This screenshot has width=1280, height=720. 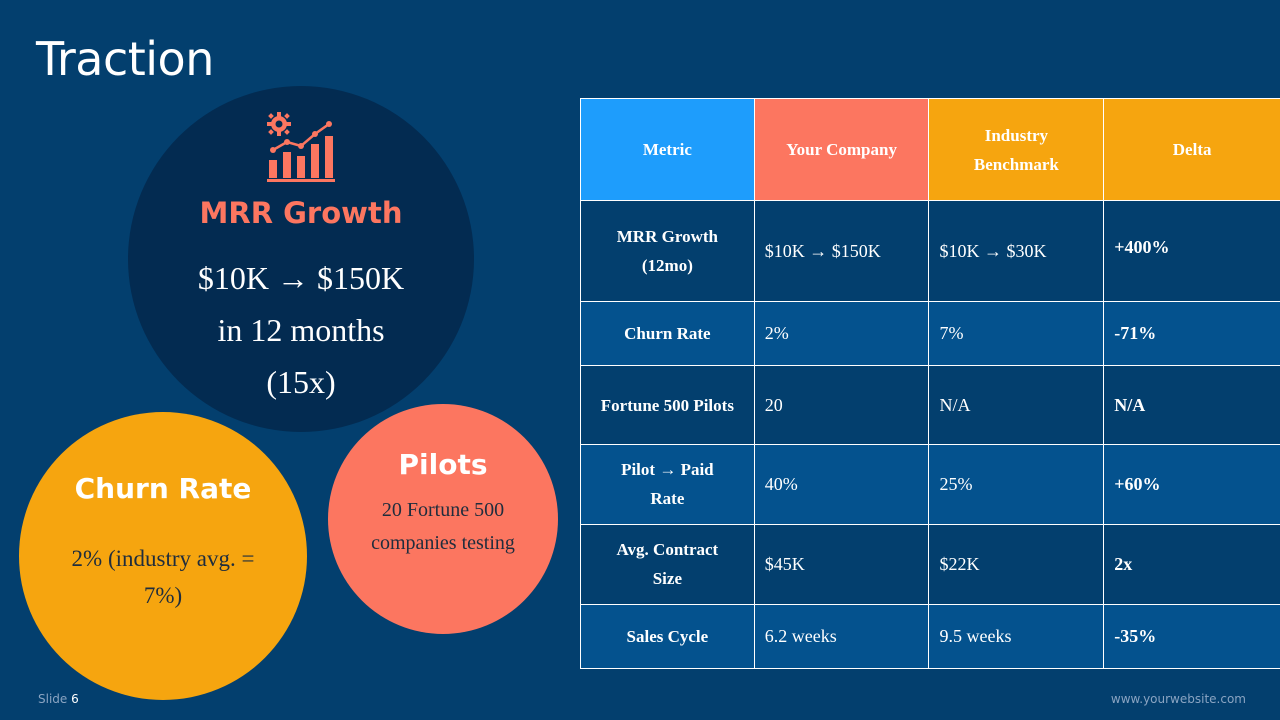 What do you see at coordinates (301, 147) in the screenshot?
I see `growth-chart-gear-icon` at bounding box center [301, 147].